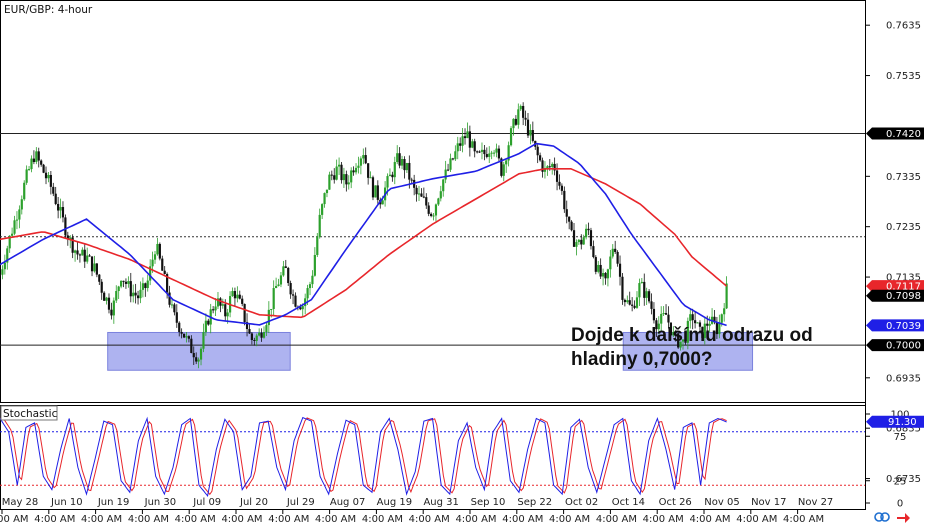  I want to click on price-tick-label-5: 0.7135, so click(903, 278).